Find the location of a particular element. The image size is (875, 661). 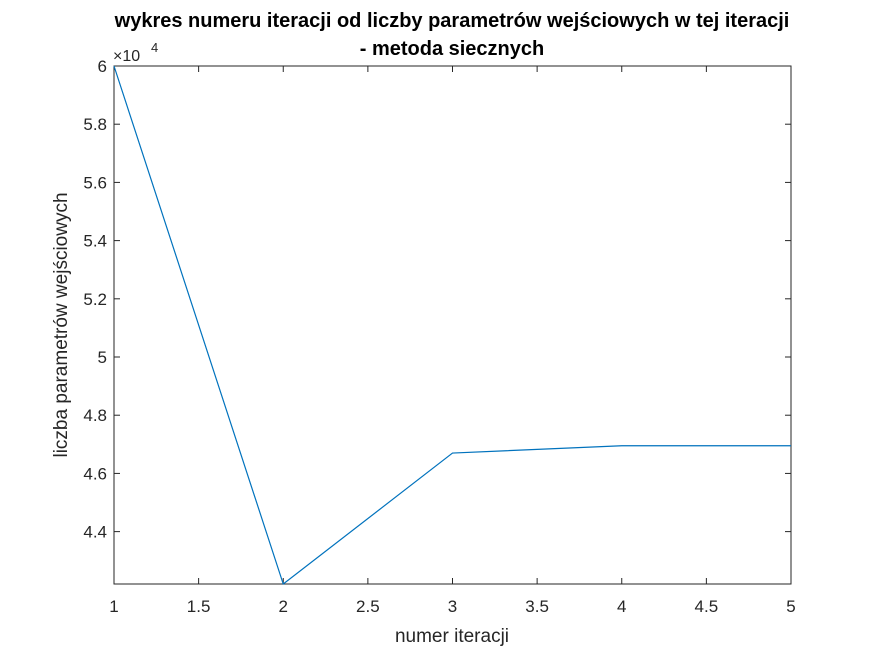

x-tick-label: 5 is located at coordinates (790, 606).